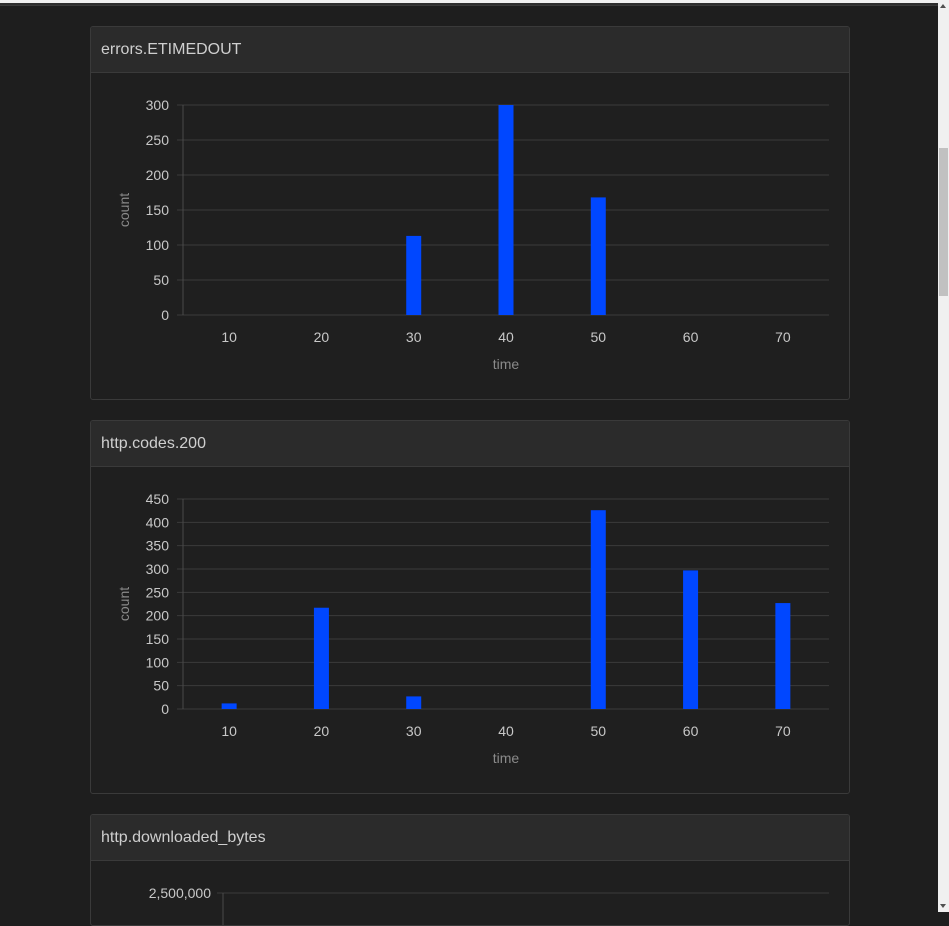 This screenshot has height=926, width=949. I want to click on y-tick-label: 2,500,000, so click(180, 893).